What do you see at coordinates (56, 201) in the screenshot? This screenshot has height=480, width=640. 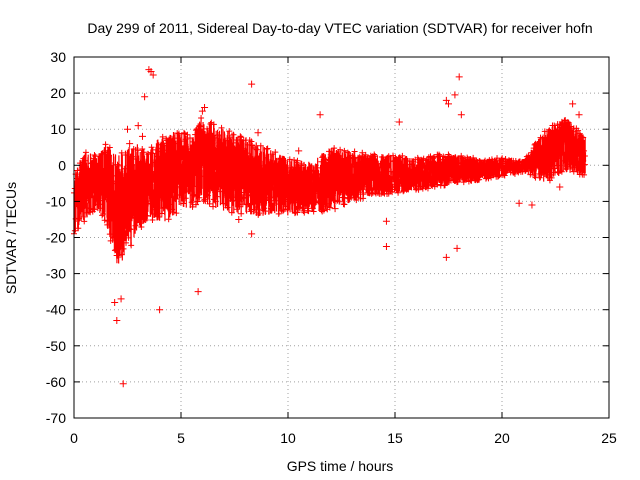 I see `y-tick-label: -10` at bounding box center [56, 201].